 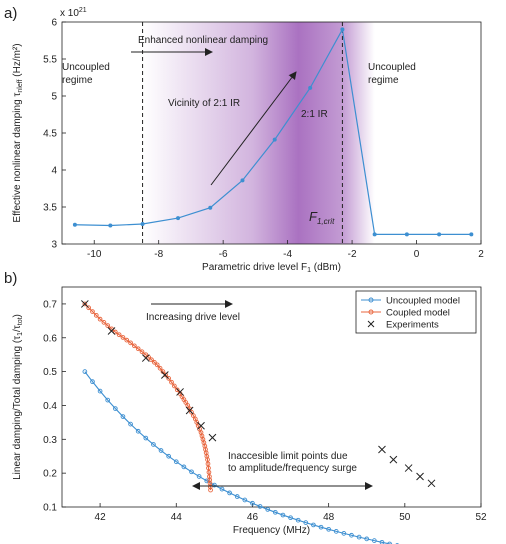 What do you see at coordinates (101, 517) in the screenshot?
I see `x-tick-label: 42` at bounding box center [101, 517].